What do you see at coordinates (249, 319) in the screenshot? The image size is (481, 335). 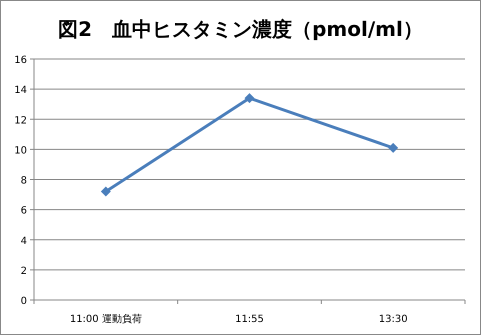 I see `x-tick-label: 11:55` at bounding box center [249, 319].